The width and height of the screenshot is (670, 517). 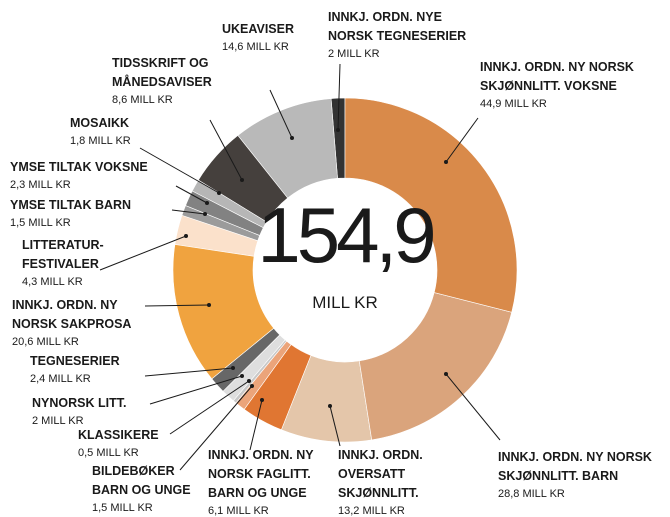 I want to click on value-label: 14,6 MILL KR, so click(x=255, y=47).